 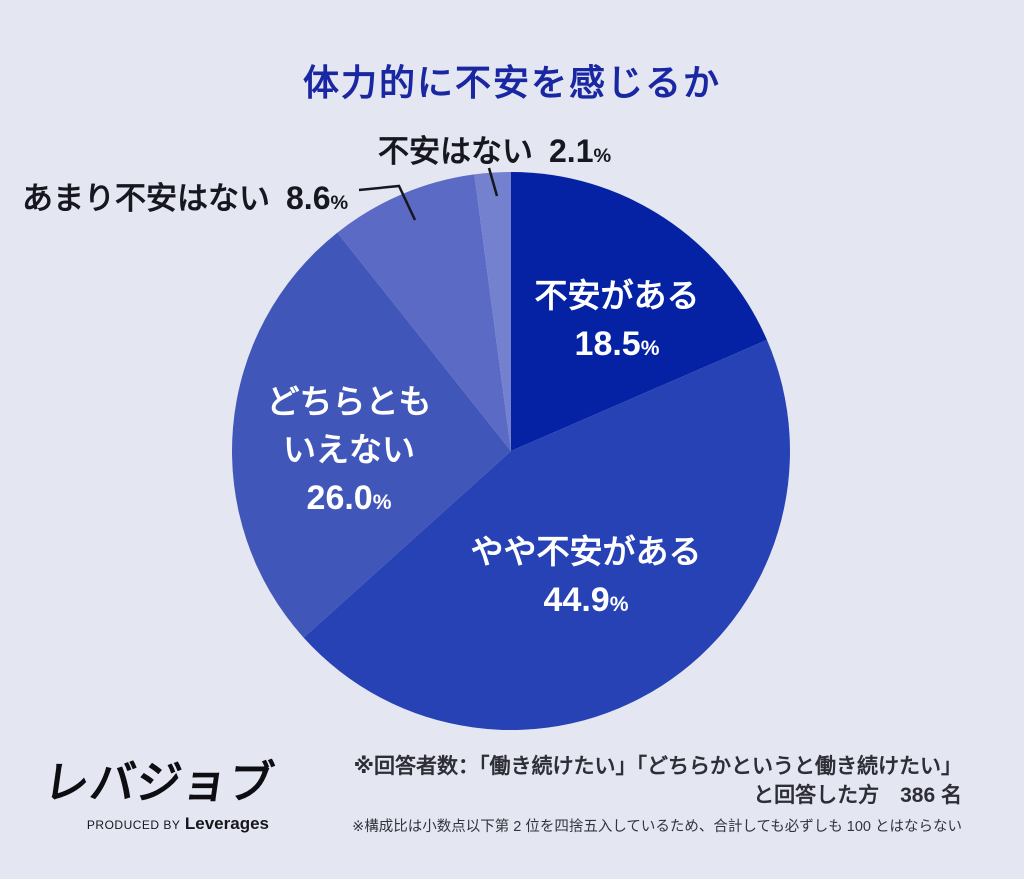 I want to click on slice-label-amari-fuan-wa-nai: あまり不安はない 8.6%, so click(x=185, y=195).